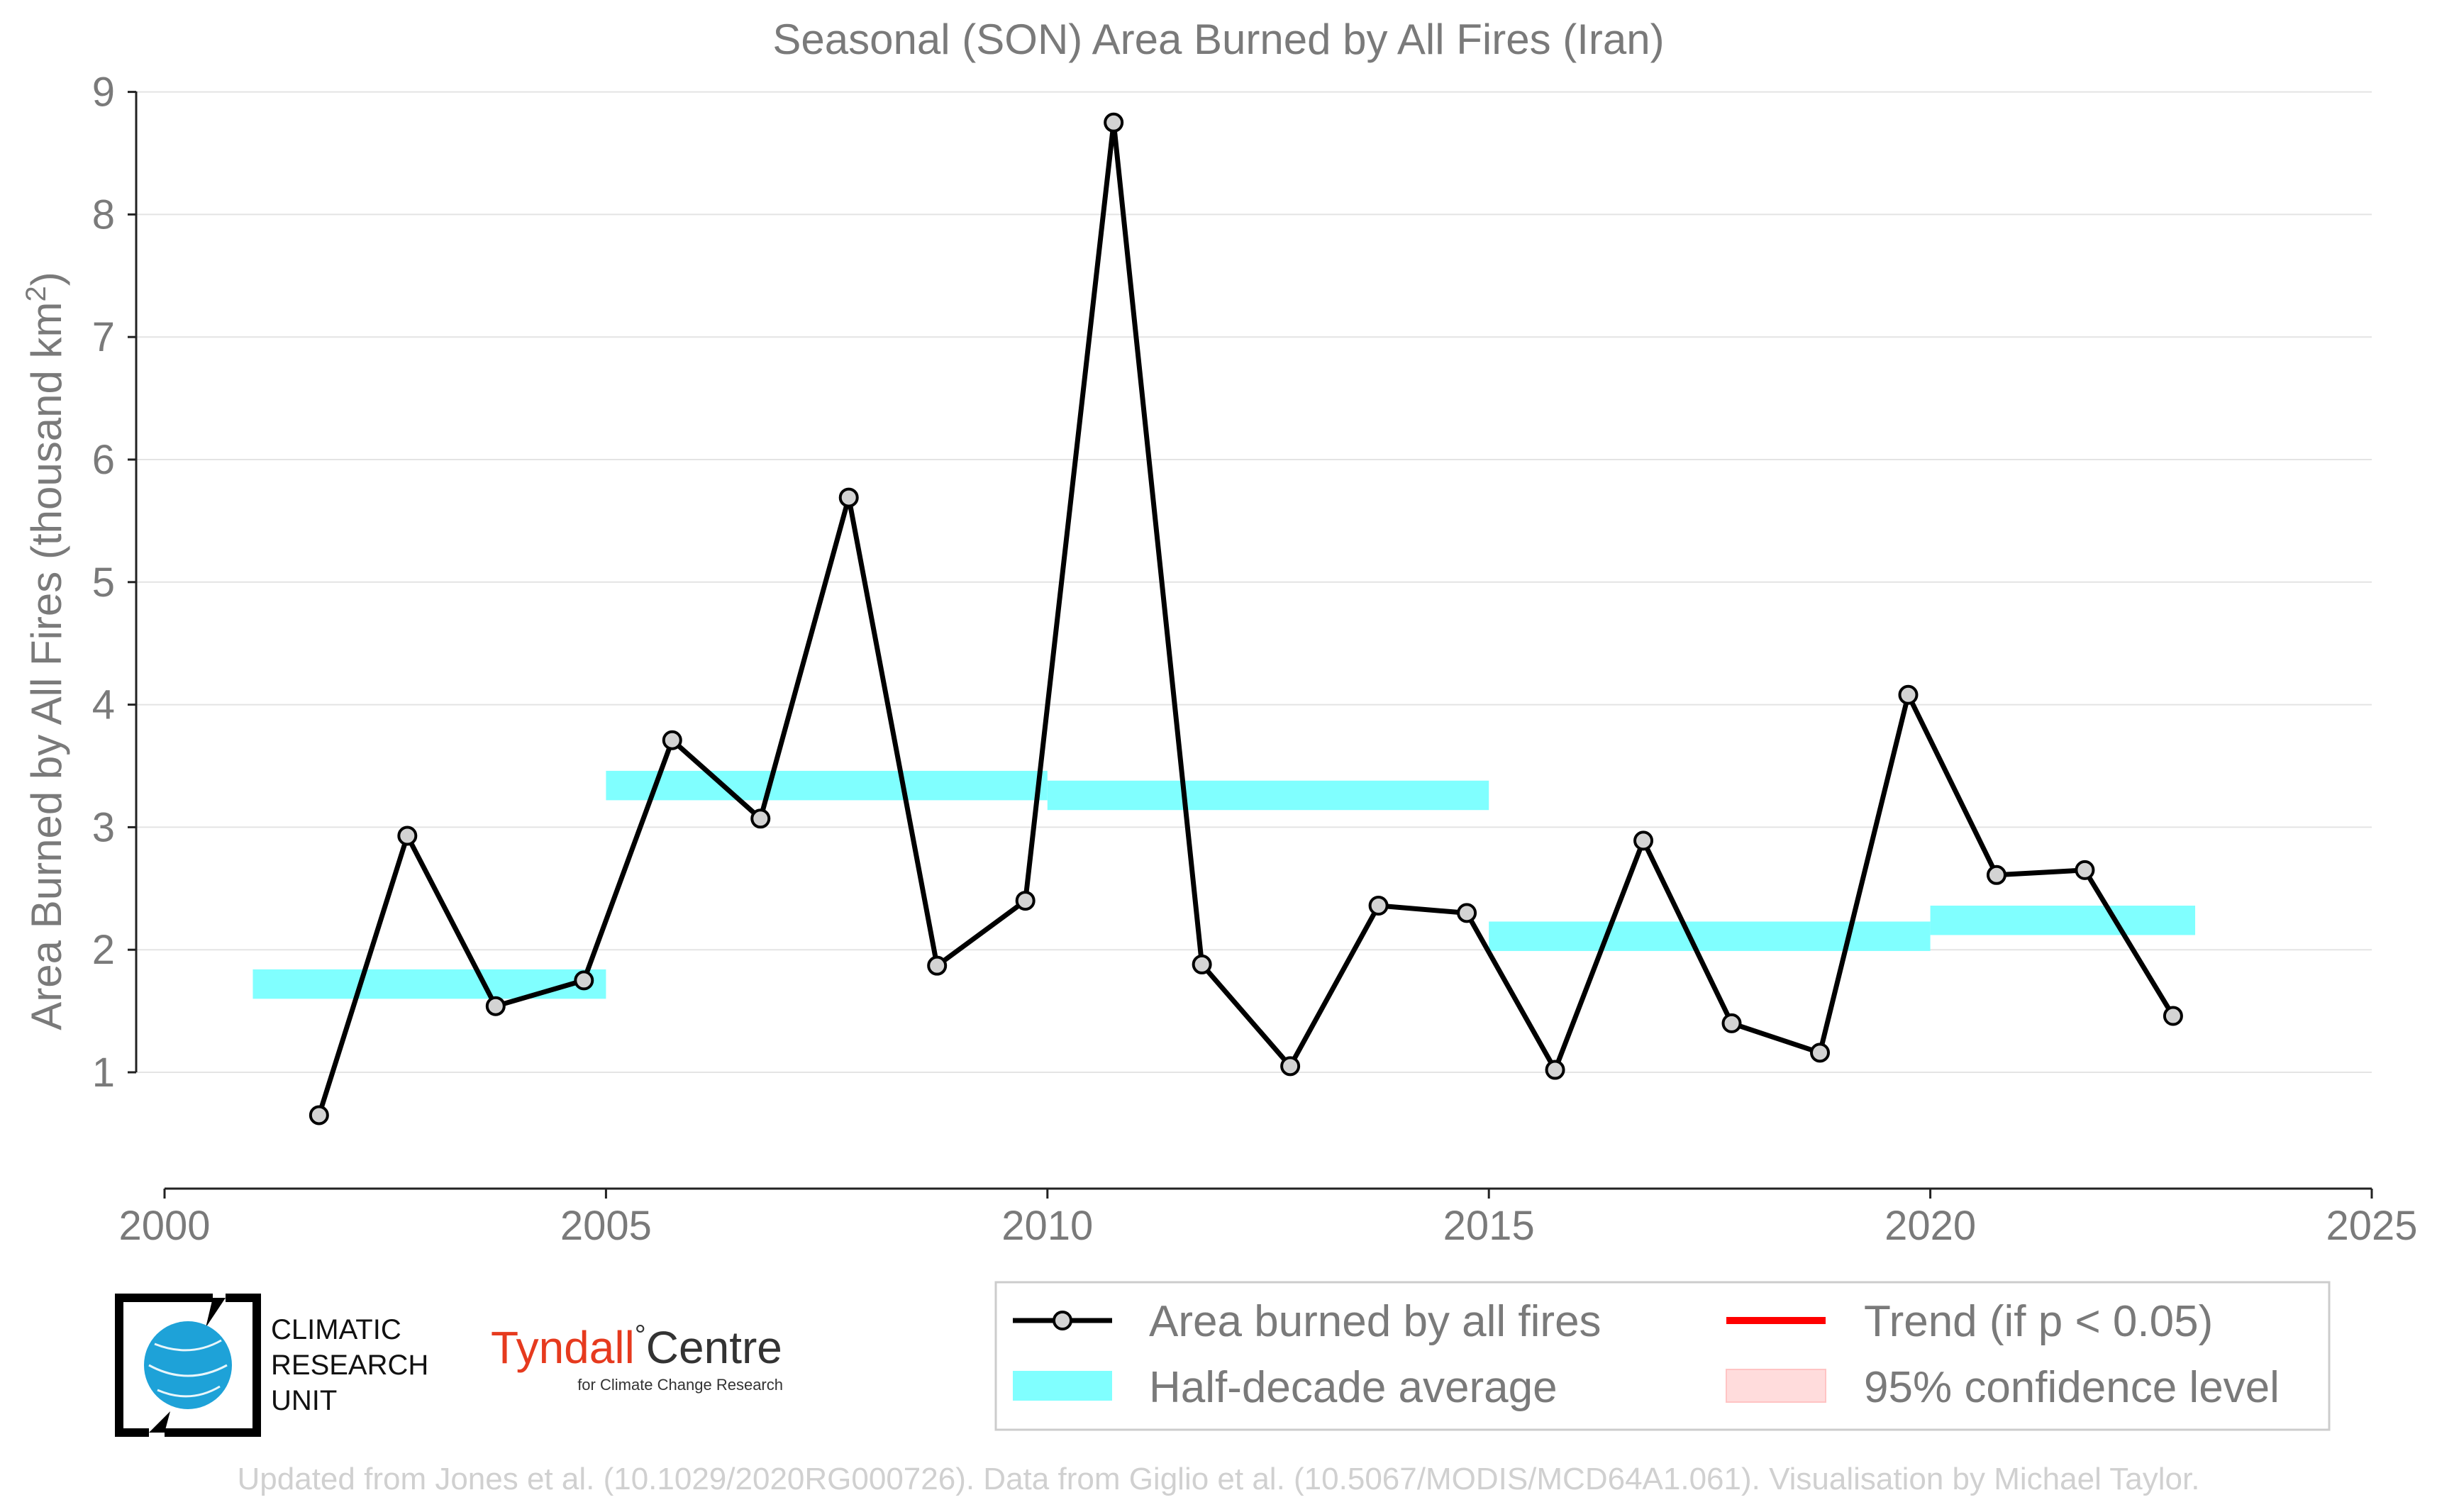  I want to click on tyndall-logo-subtitle: for Climate Change Research, so click(680, 1385).